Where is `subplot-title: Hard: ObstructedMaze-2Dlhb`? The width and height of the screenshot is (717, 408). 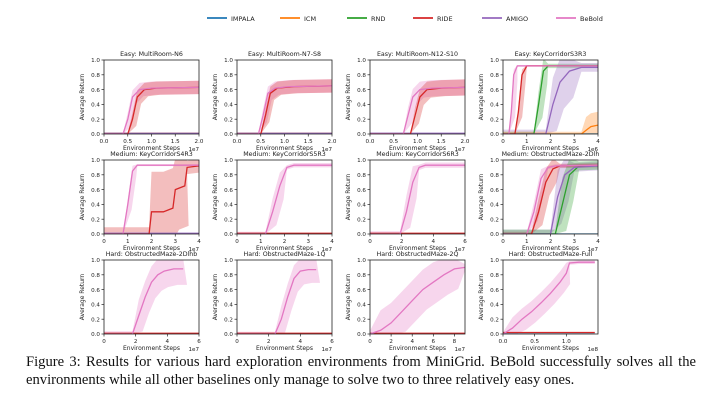
subplot-title: Hard: ObstructedMaze-2Dlhb is located at coordinates (152, 254).